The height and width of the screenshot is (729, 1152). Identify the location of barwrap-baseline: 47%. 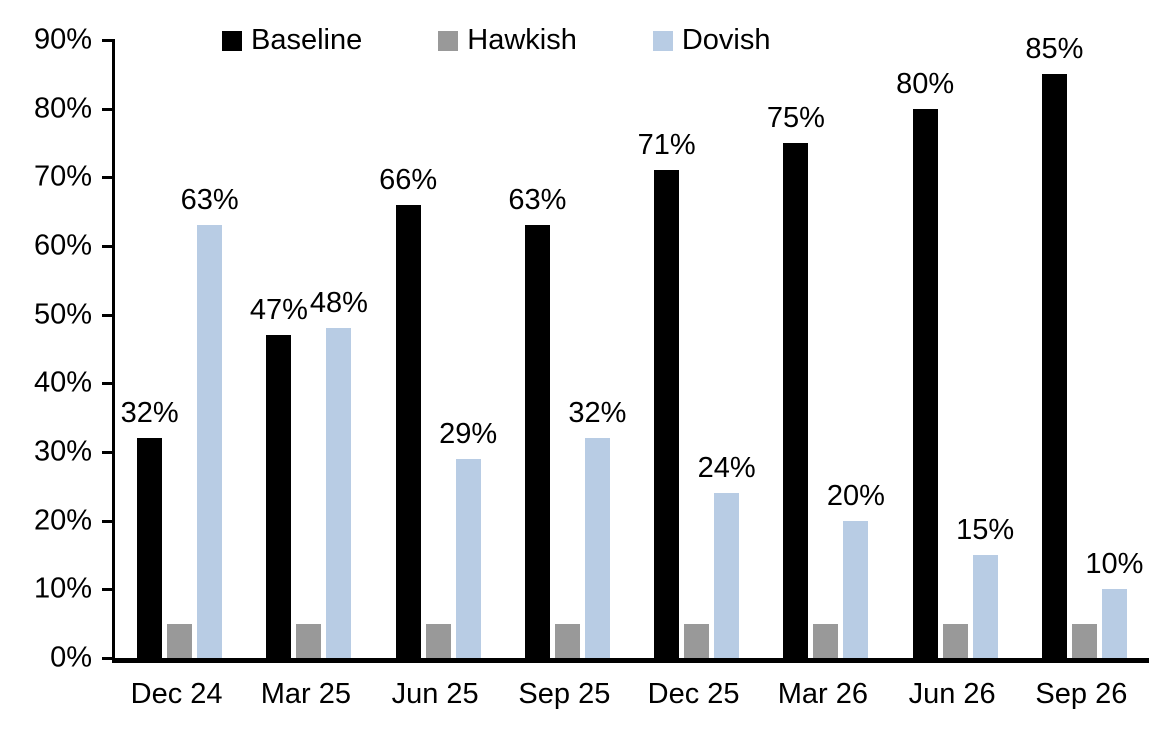
(279, 349).